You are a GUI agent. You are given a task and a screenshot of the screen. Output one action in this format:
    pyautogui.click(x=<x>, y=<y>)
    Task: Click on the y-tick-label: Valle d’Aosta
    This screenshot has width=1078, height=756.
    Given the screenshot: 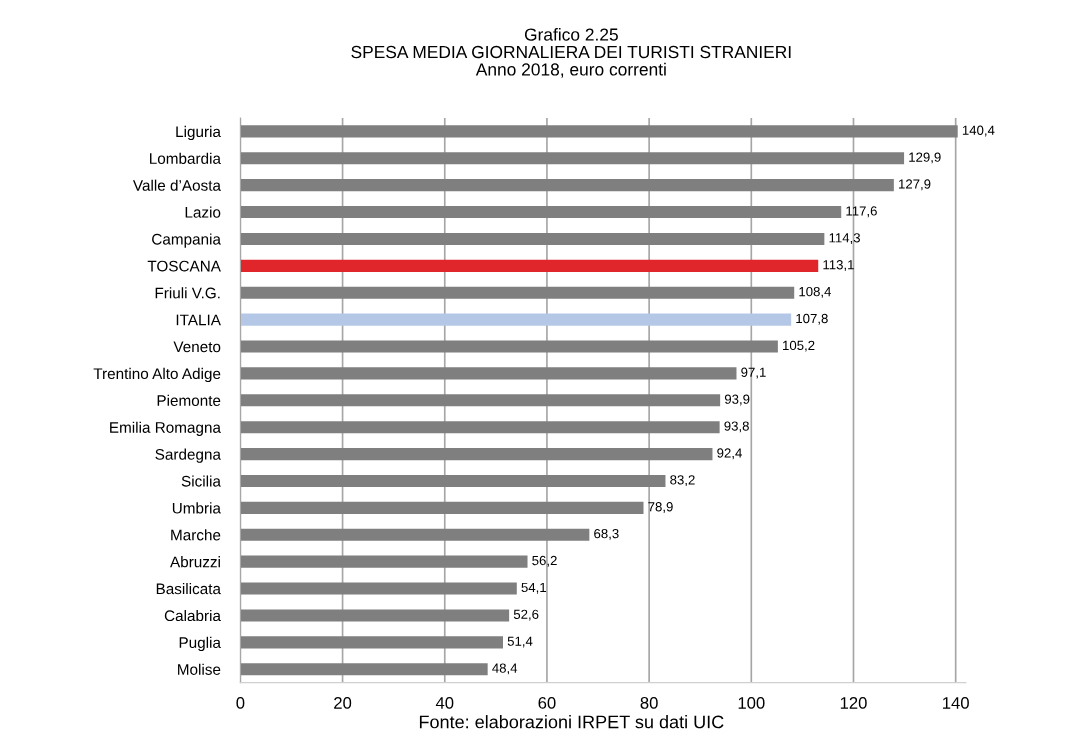 What is the action you would take?
    pyautogui.click(x=176, y=185)
    